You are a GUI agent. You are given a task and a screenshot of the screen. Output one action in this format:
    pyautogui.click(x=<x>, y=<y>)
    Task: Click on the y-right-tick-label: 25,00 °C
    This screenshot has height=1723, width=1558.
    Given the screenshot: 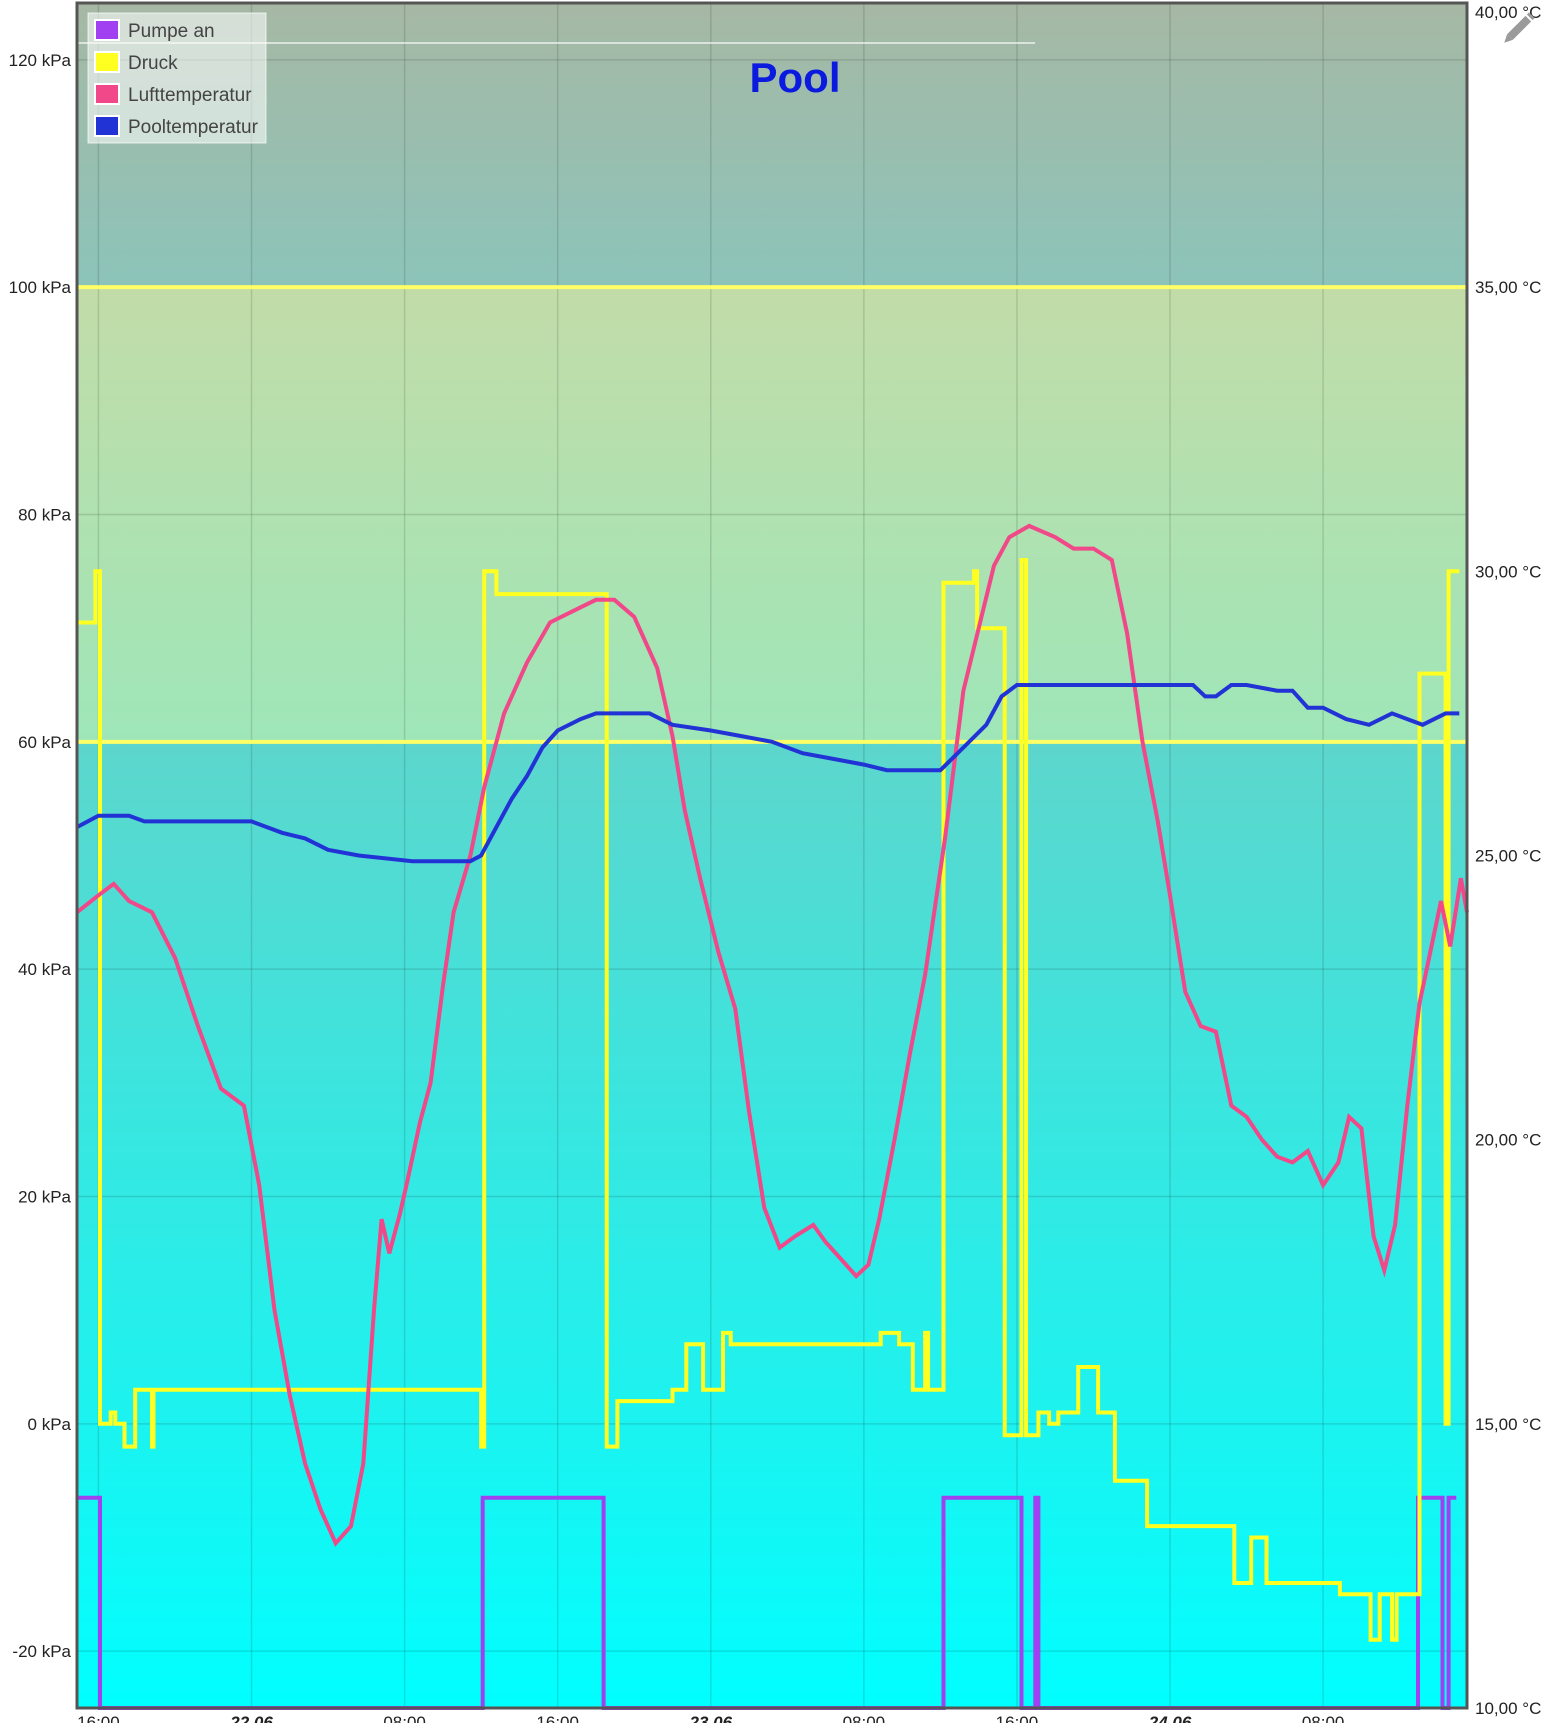 What is the action you would take?
    pyautogui.click(x=1508, y=856)
    